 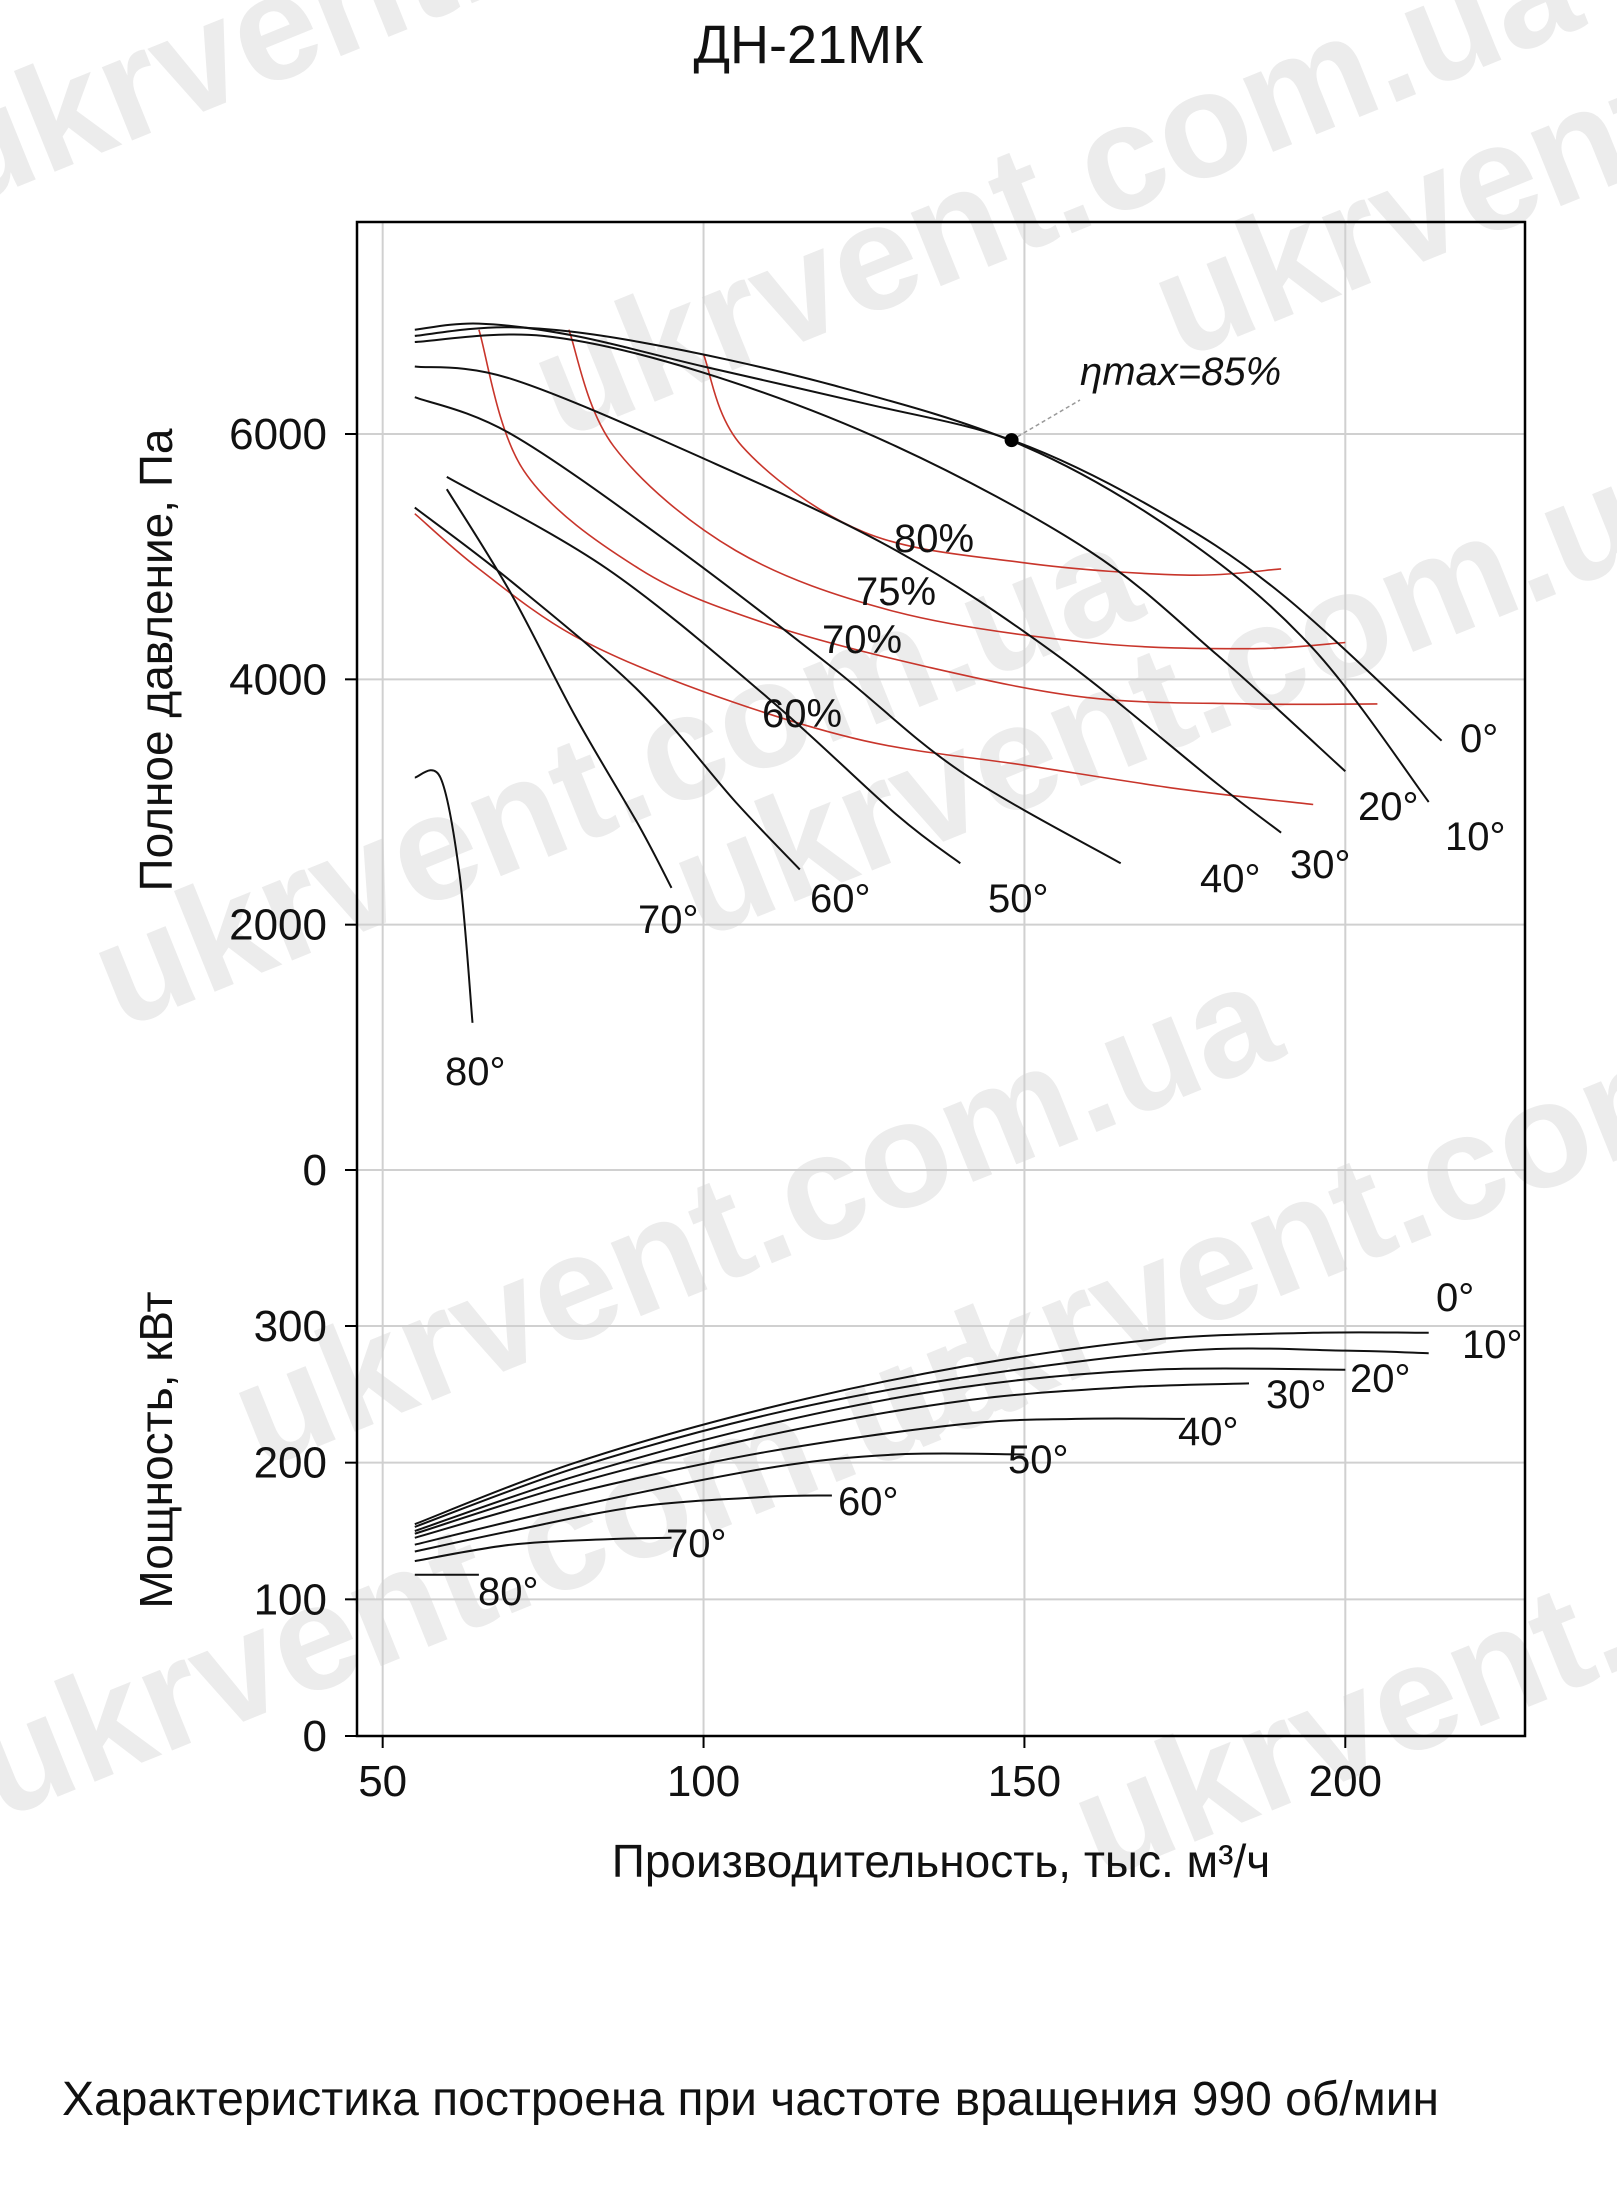 I want to click on pressure-curve-30deg, so click(x=848, y=599).